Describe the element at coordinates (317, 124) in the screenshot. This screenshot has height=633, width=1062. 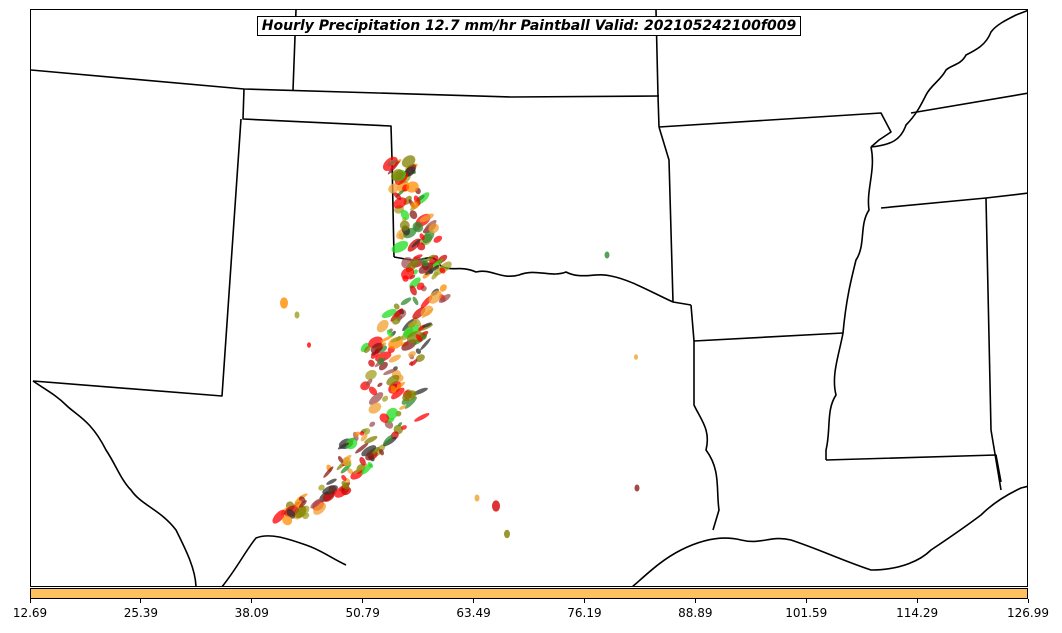
I see `border-ks-ne` at that location.